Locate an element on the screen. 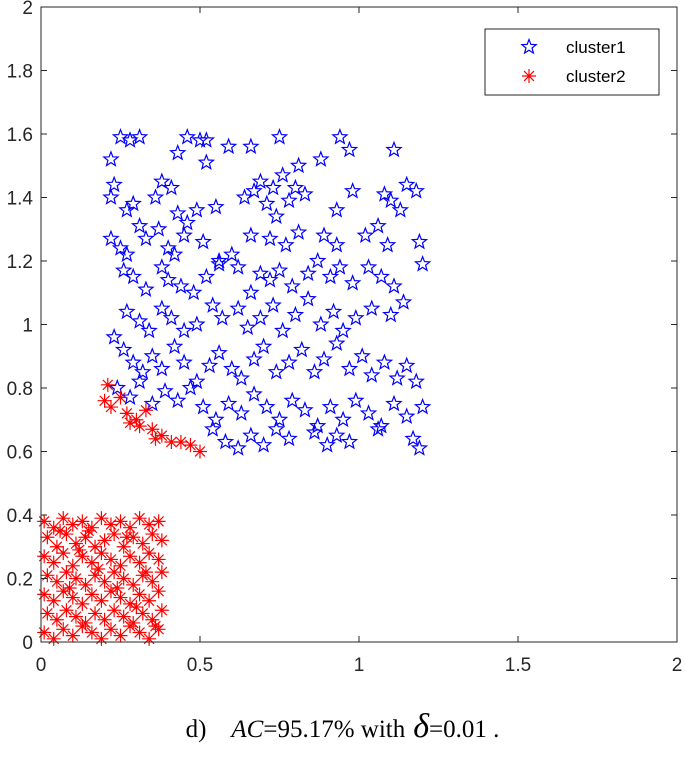 The height and width of the screenshot is (765, 685). x-tick-label: 1.5 is located at coordinates (518, 665).